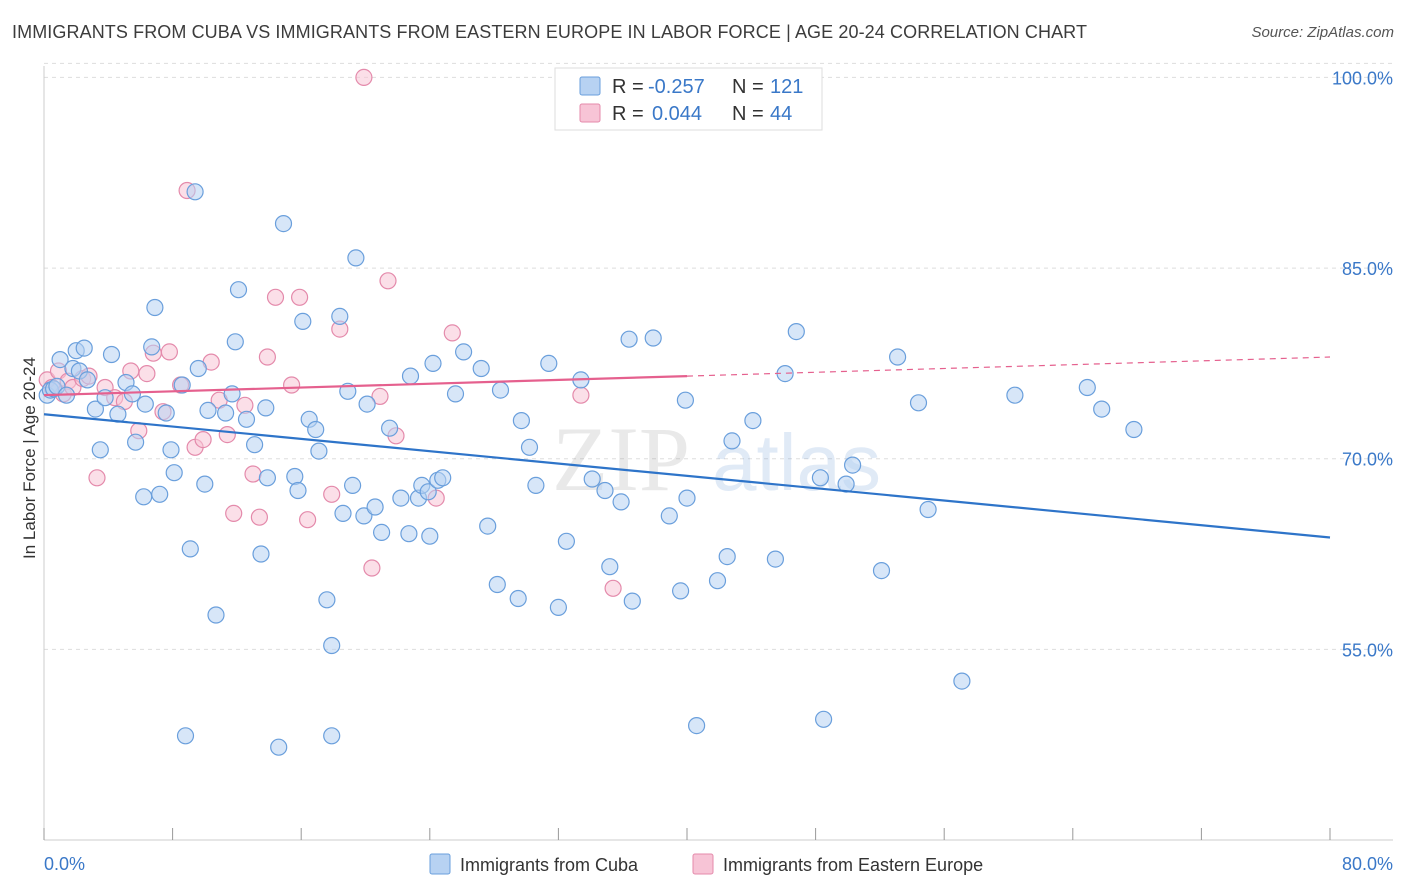 This screenshot has height=892, width=1406. Describe the element at coordinates (1008, 366) in the screenshot. I see `trend-line-eastern-europe-extension` at that location.